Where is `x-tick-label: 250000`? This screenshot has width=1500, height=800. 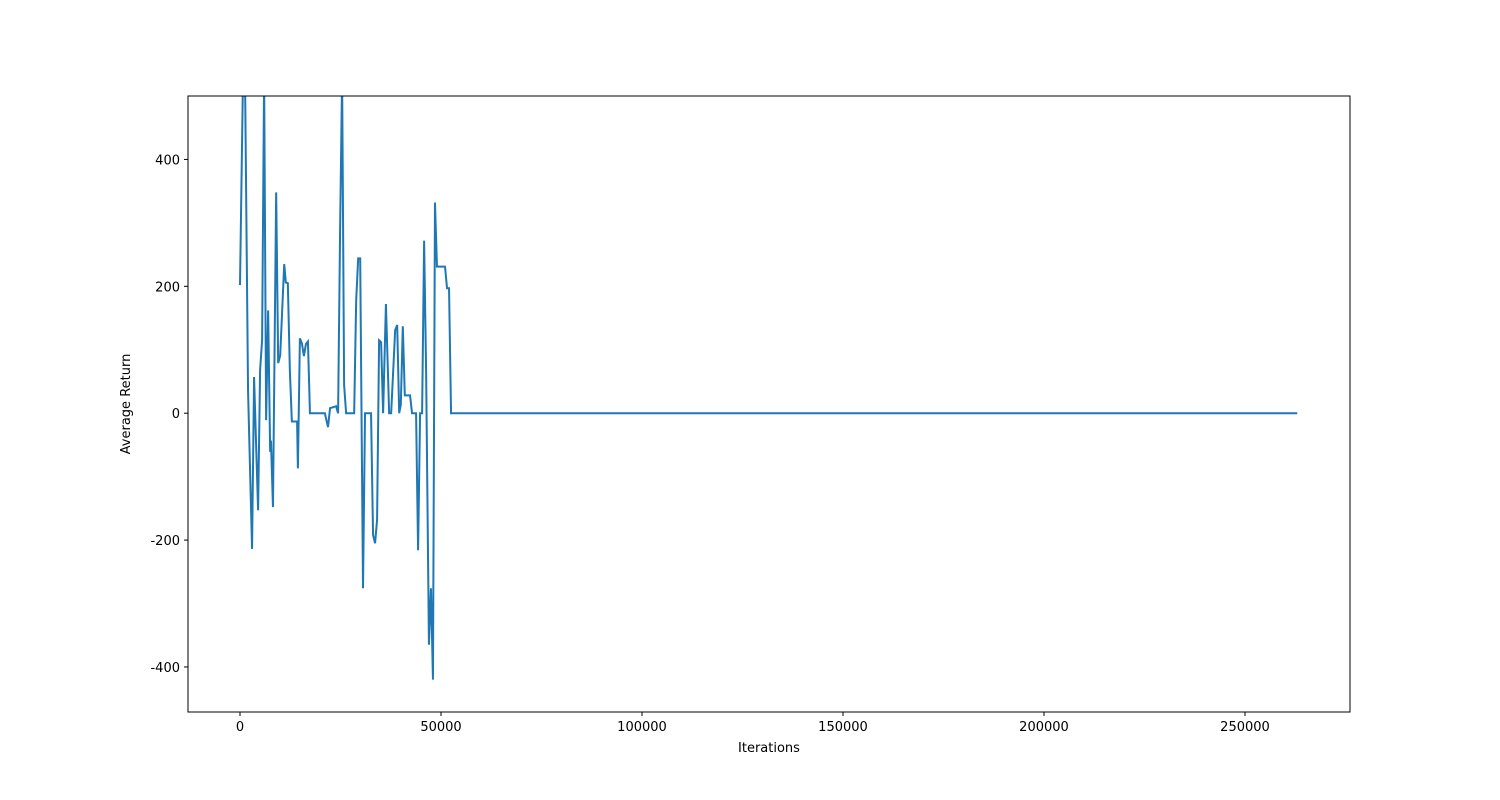
x-tick-label: 250000 is located at coordinates (1245, 727).